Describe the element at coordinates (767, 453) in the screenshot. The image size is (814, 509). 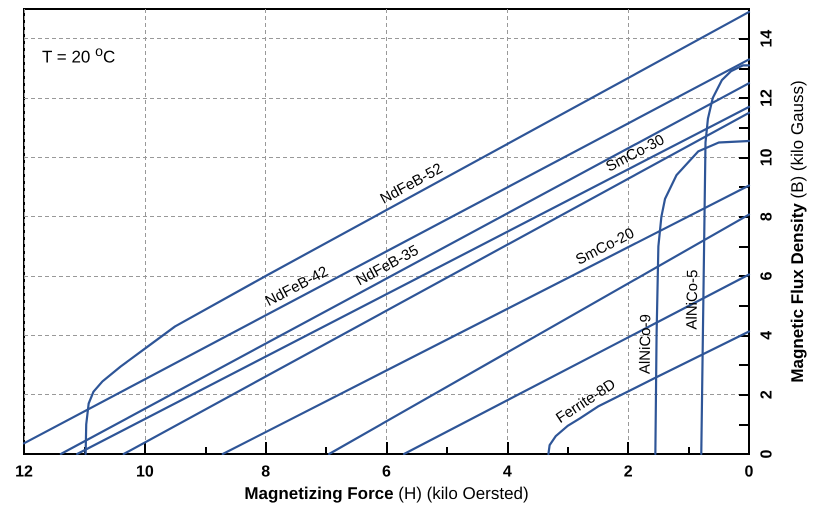
I see `y-tick-label: 0` at that location.